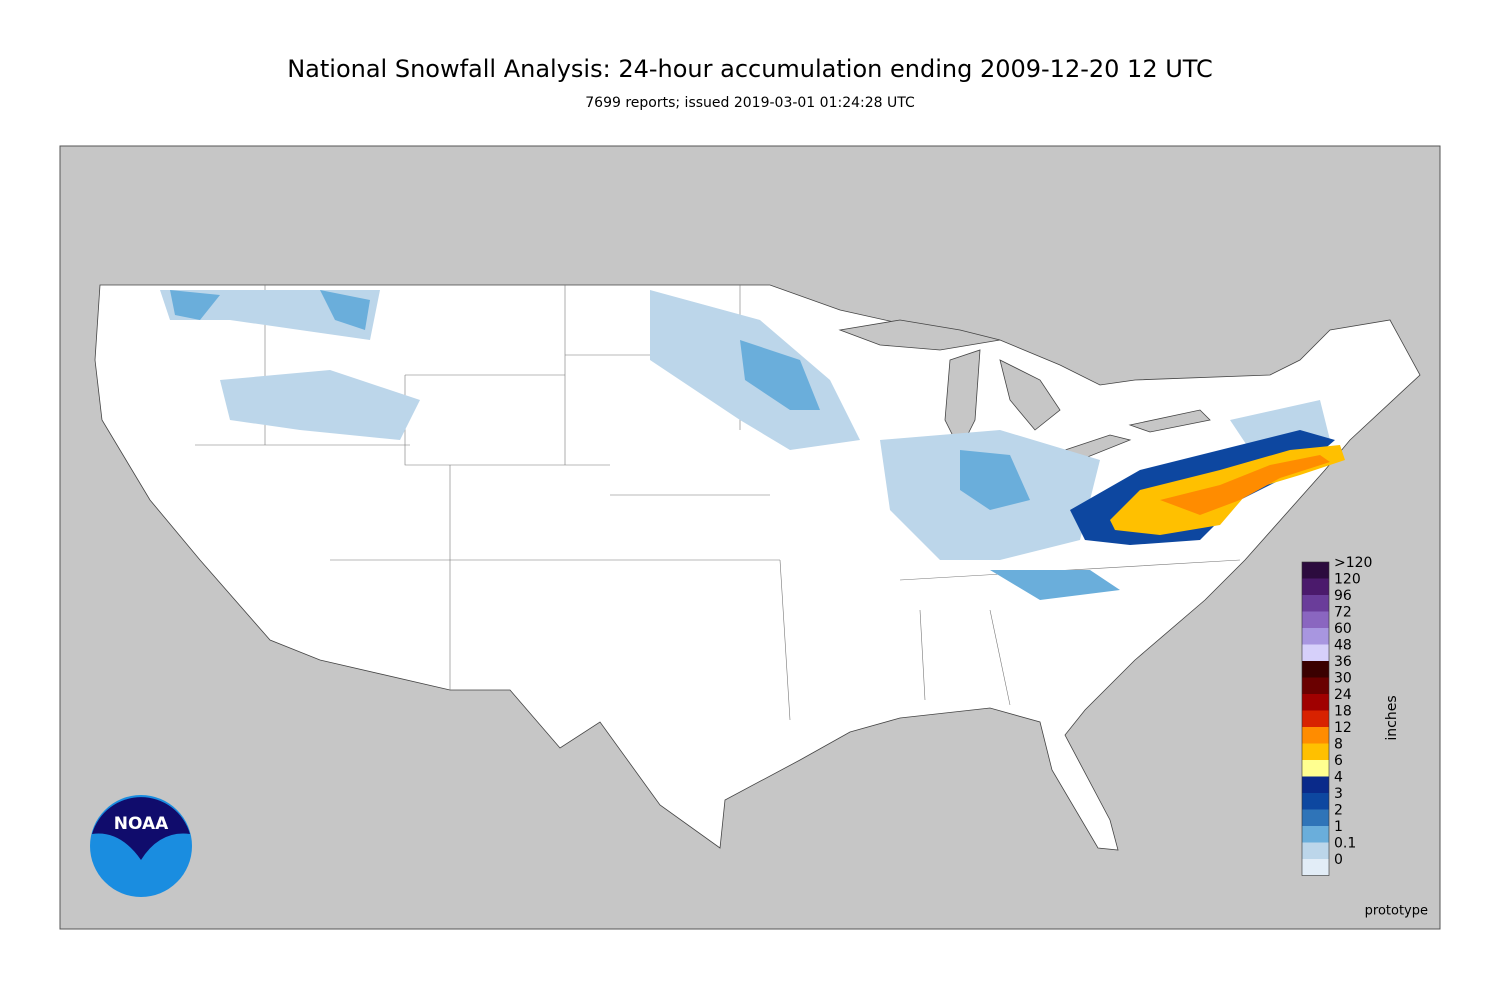 This screenshot has width=1500, height=982. I want to click on legend-label: 3, so click(1338, 794).